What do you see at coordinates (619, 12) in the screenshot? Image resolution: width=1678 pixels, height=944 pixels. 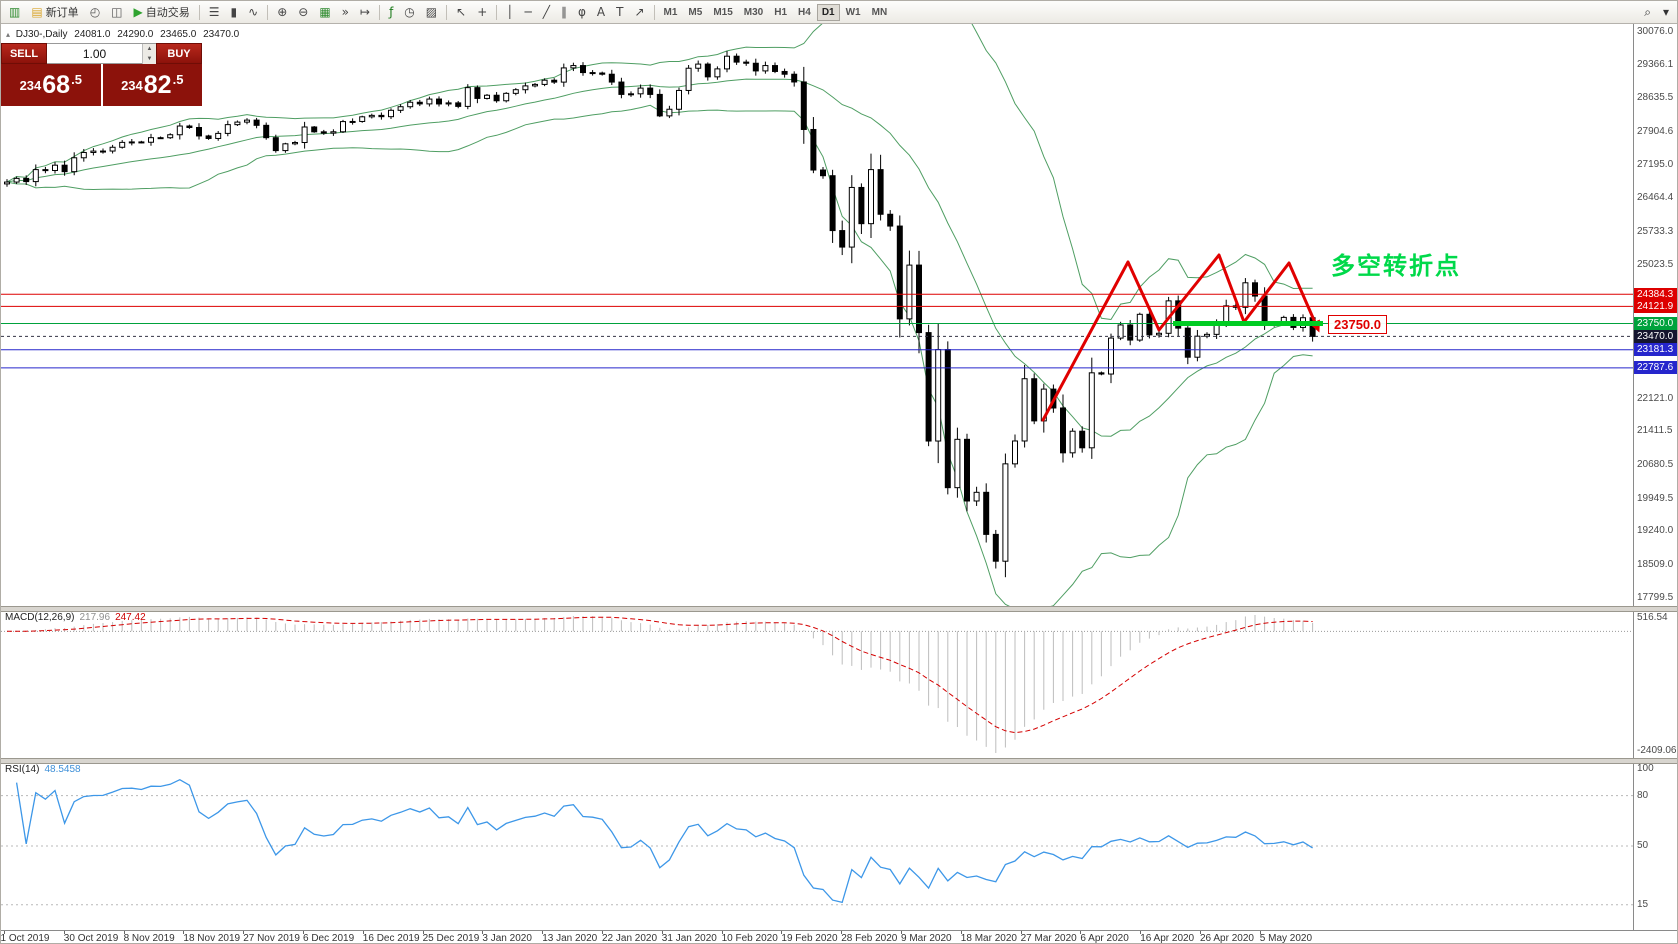 I see `label-icon: T` at bounding box center [619, 12].